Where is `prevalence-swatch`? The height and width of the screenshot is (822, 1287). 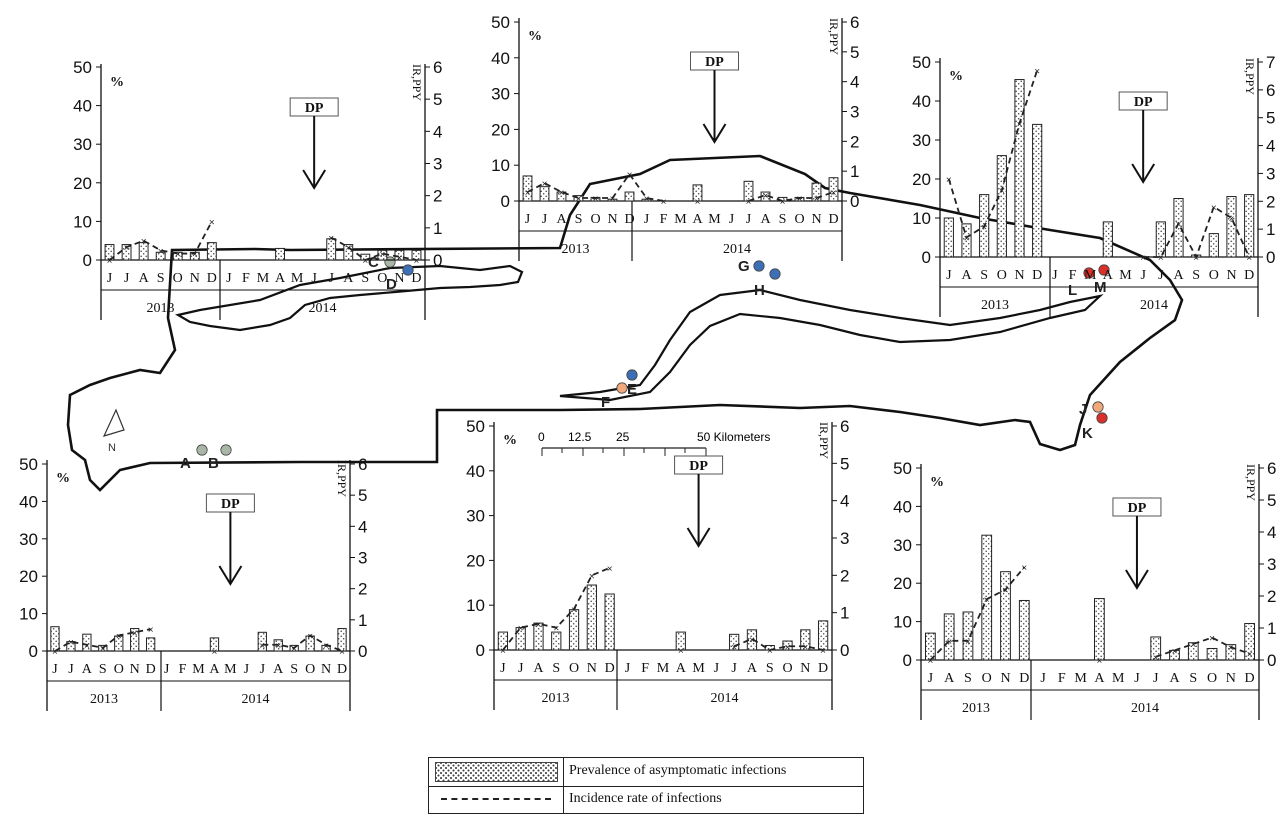 prevalence-swatch is located at coordinates (496, 772).